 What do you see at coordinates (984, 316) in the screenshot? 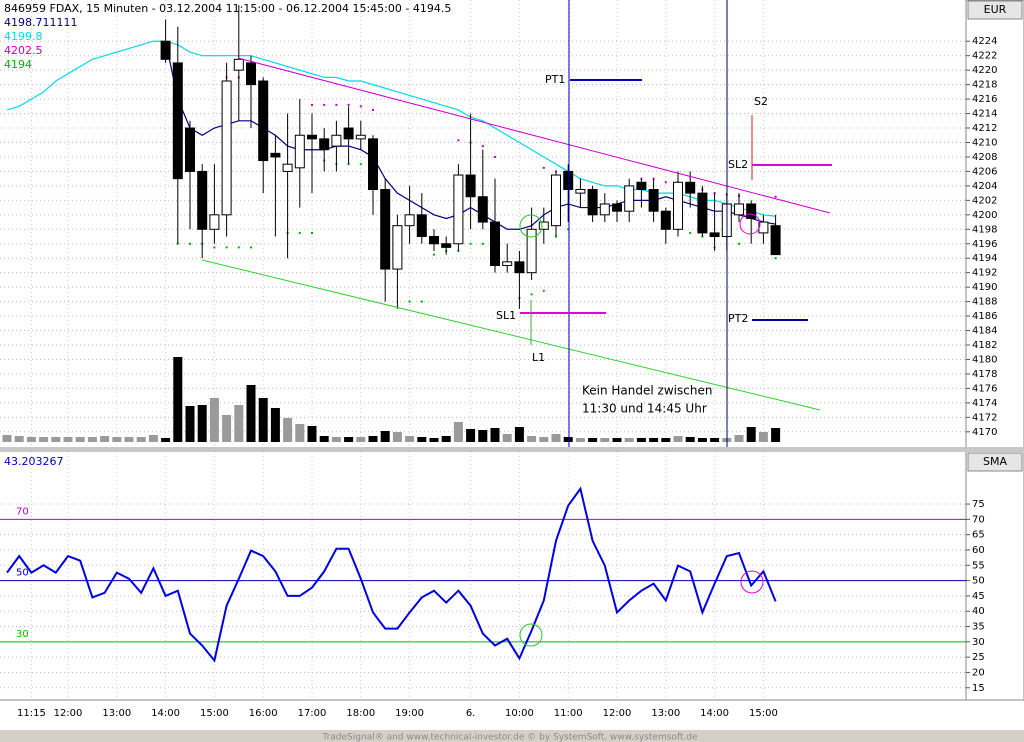
I see `y-tick-label: 4186` at bounding box center [984, 316].